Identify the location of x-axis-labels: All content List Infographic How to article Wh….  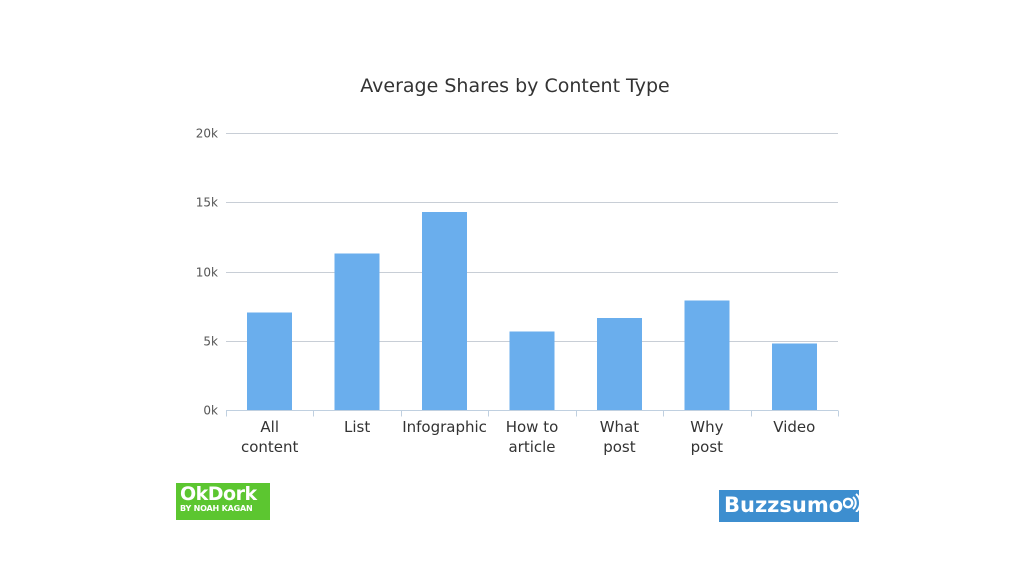
(528, 437).